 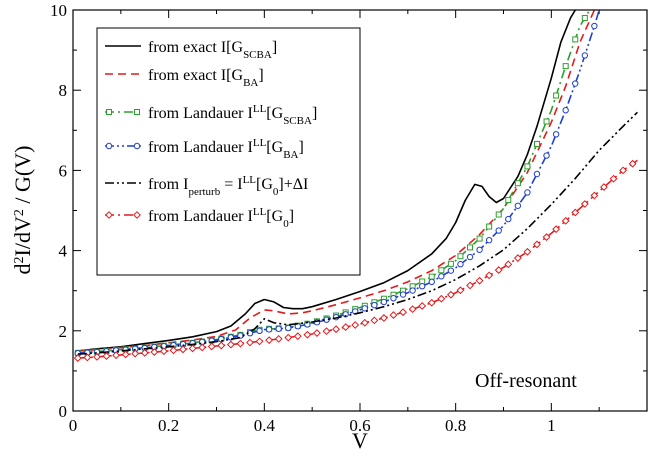 I want to click on y-tick-label: 10, so click(x=58, y=10).